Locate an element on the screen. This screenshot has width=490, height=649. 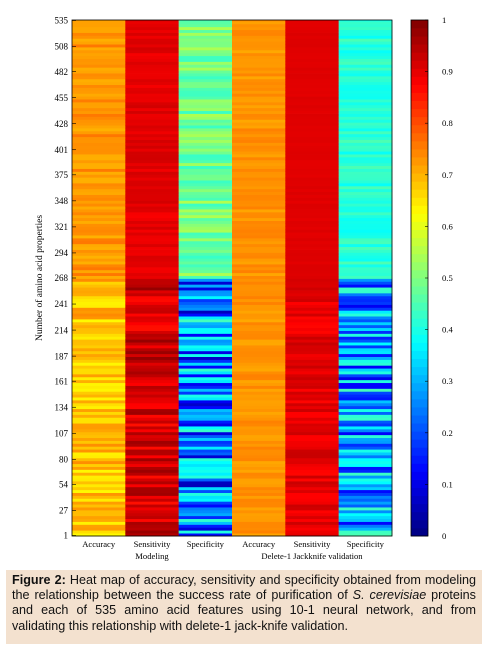
colorbar-tick-label: 1 is located at coordinates (444, 20).